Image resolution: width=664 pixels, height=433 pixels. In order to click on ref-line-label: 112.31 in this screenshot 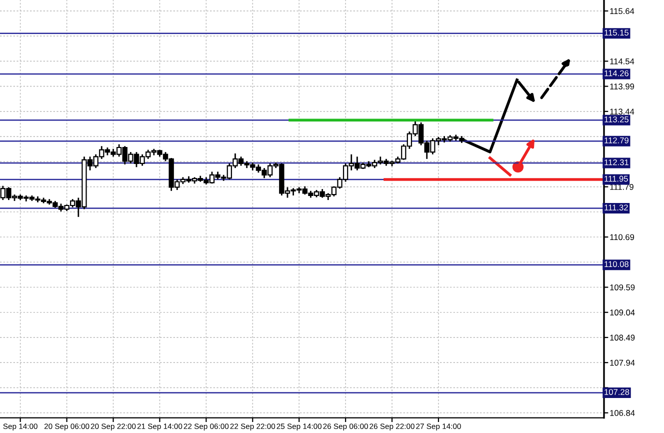, I will do `click(616, 162)`.